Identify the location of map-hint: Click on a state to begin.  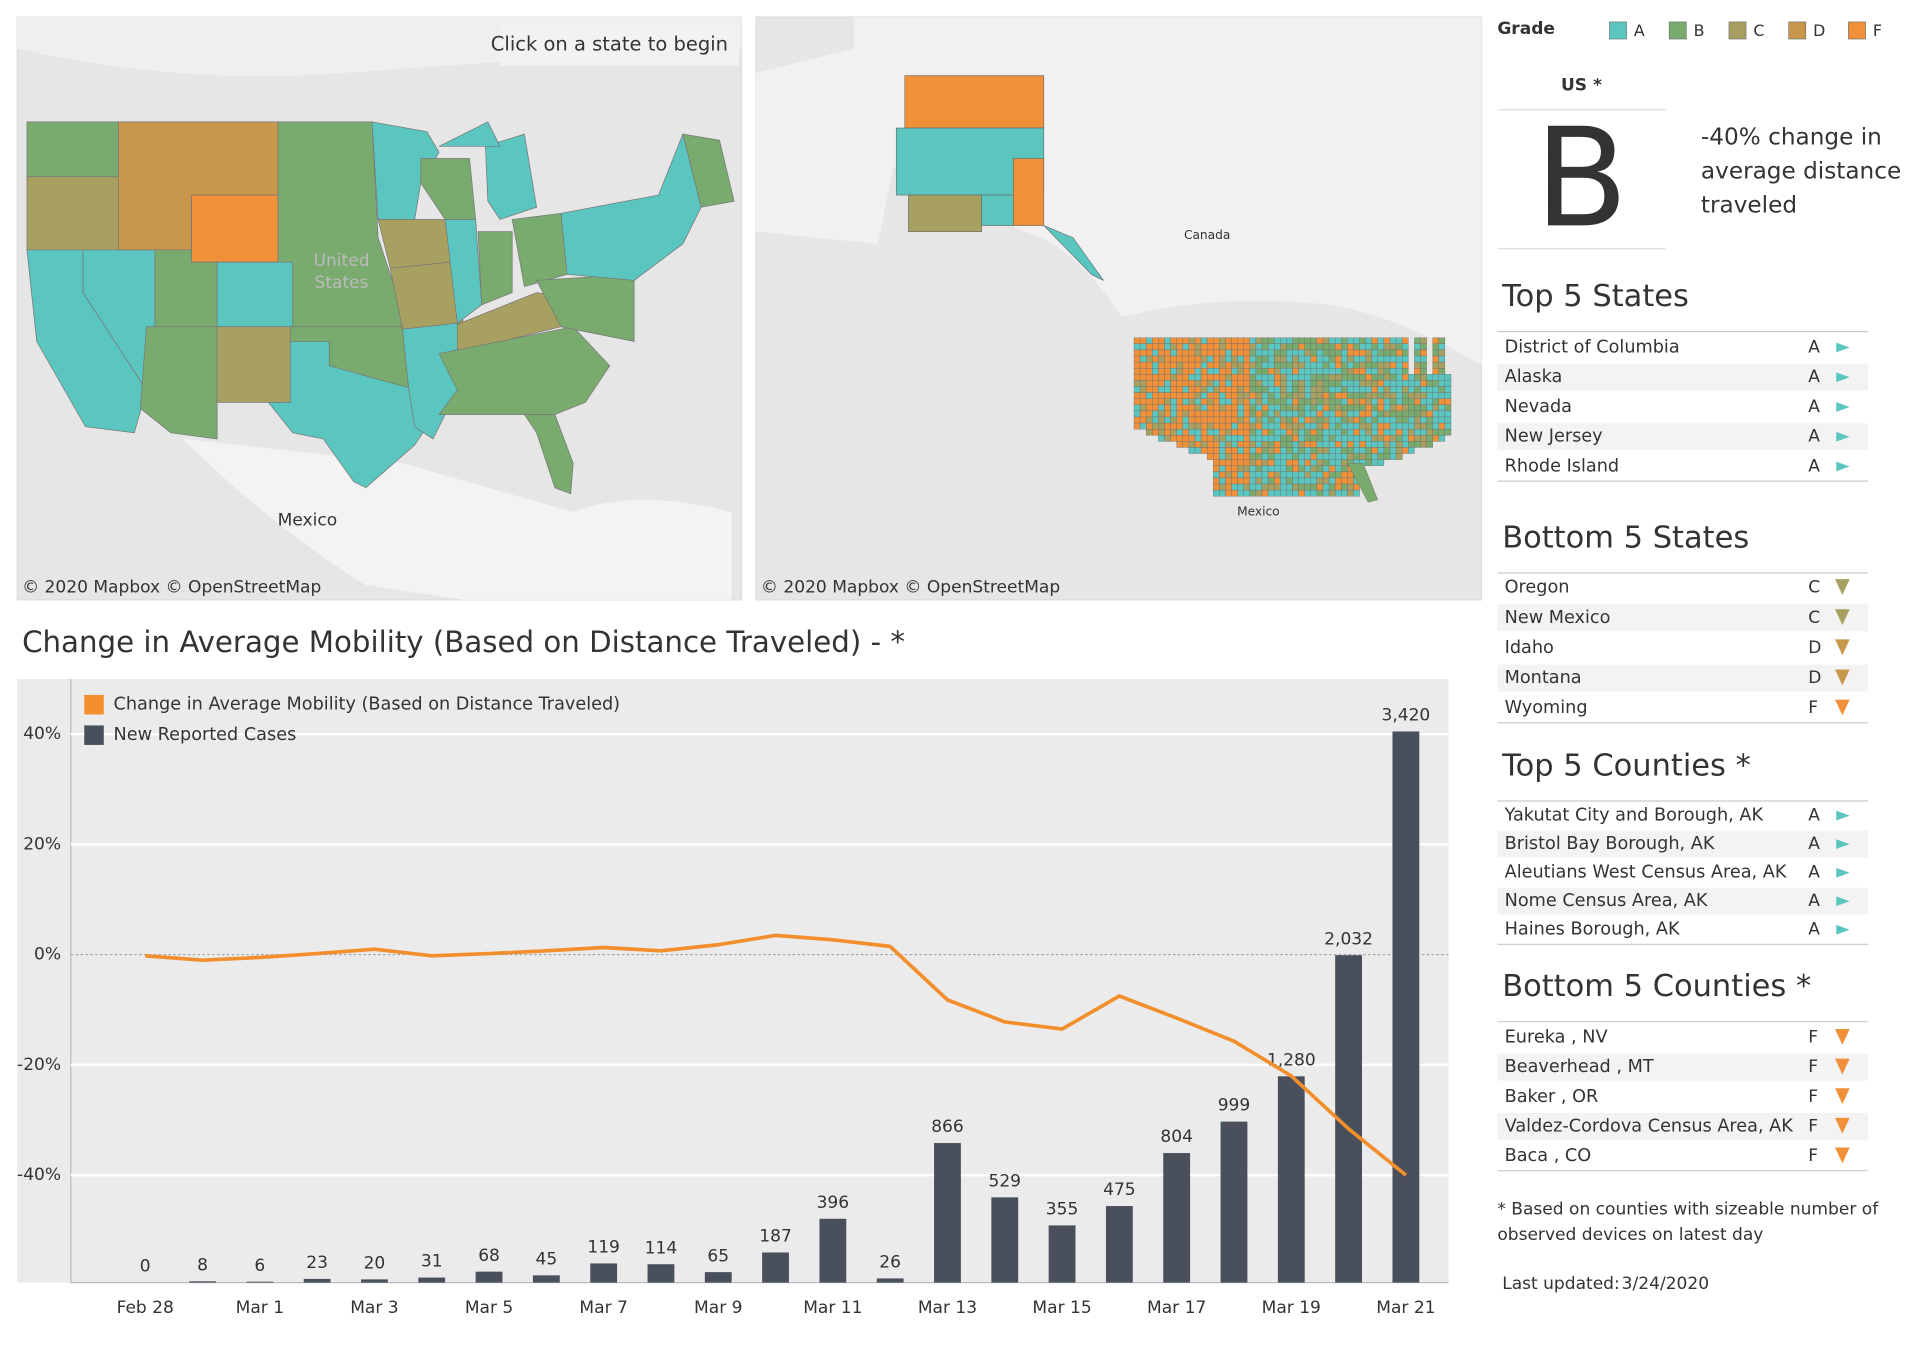
(609, 44).